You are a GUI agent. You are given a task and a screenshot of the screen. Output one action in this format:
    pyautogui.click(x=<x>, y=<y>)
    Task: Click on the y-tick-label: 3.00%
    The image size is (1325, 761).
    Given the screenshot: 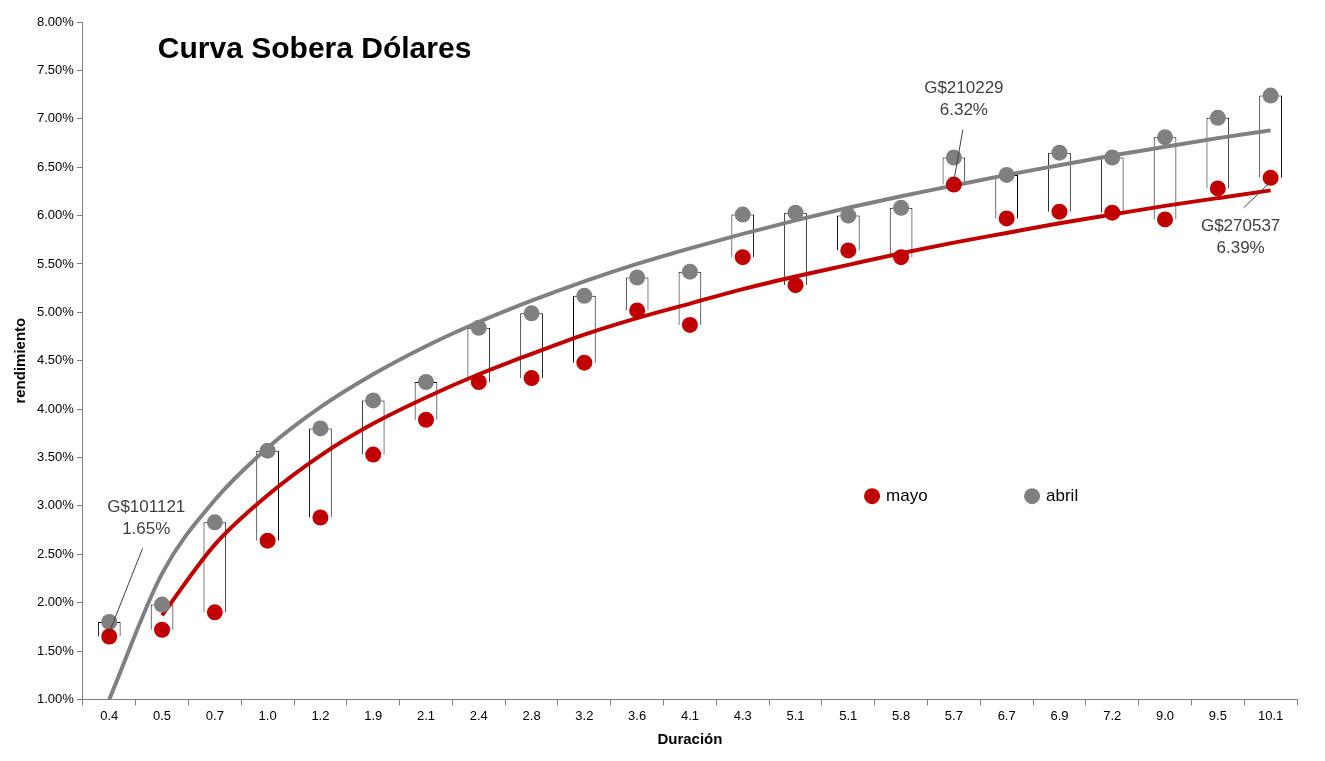 What is the action you would take?
    pyautogui.click(x=55, y=505)
    